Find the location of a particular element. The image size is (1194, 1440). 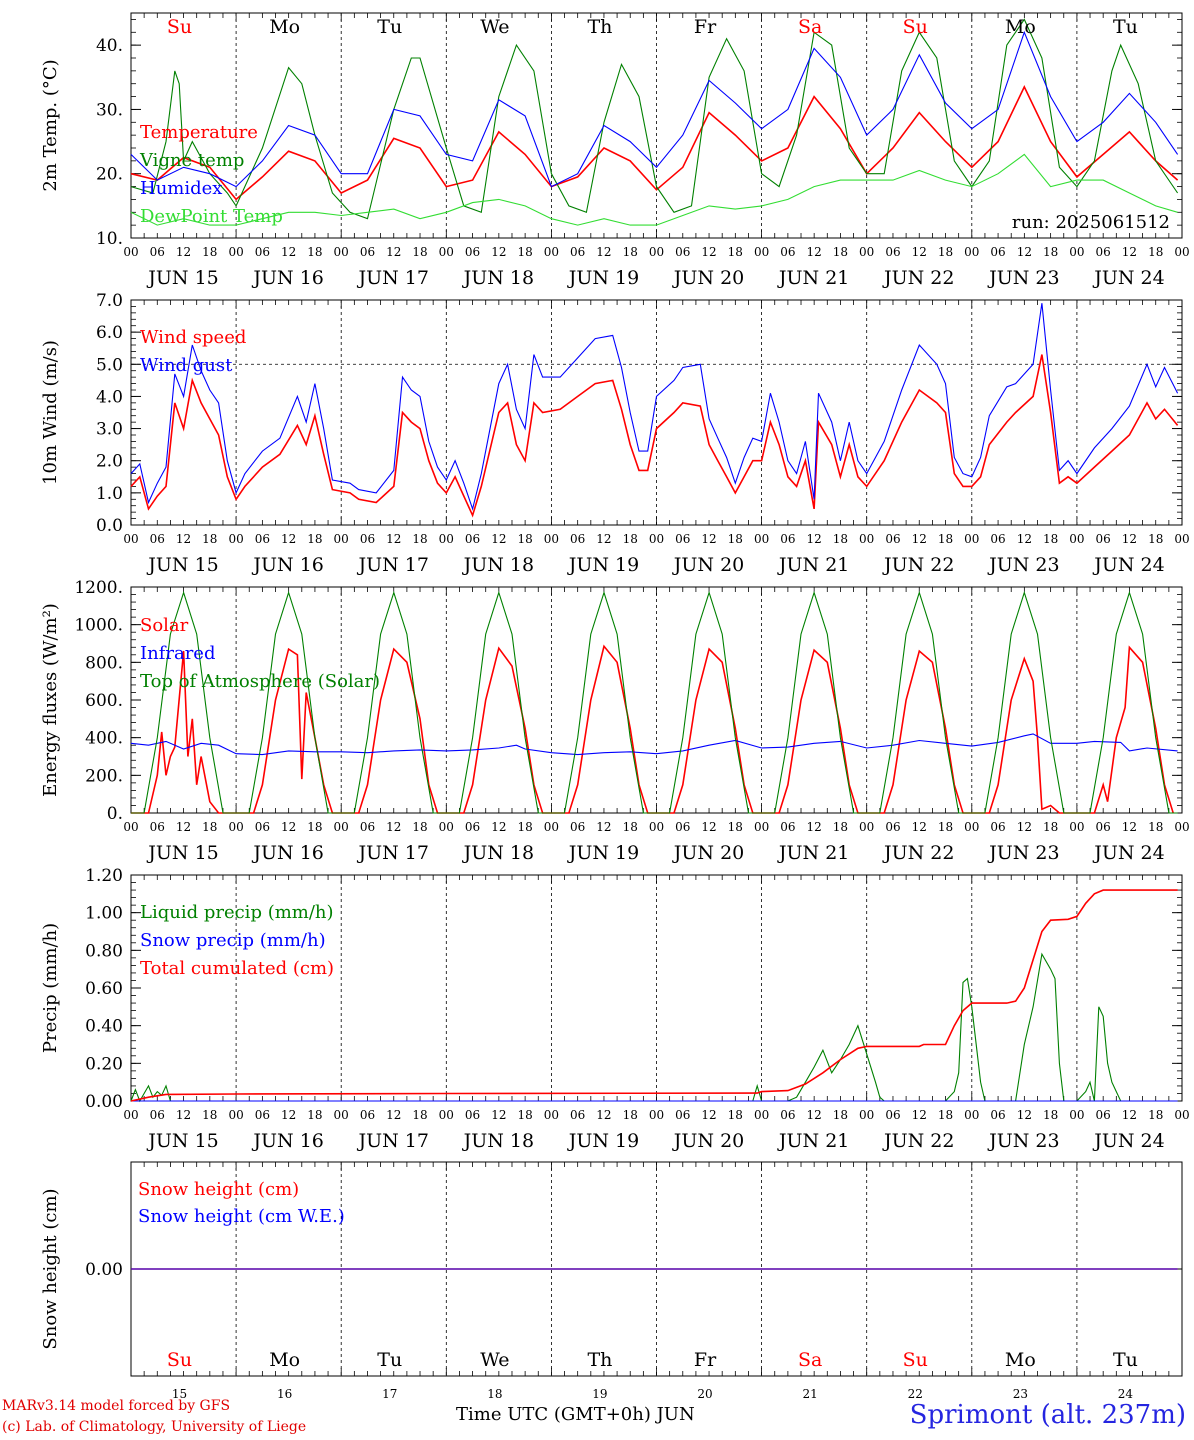

y-tick-label: 2.0 is located at coordinates (109, 462).